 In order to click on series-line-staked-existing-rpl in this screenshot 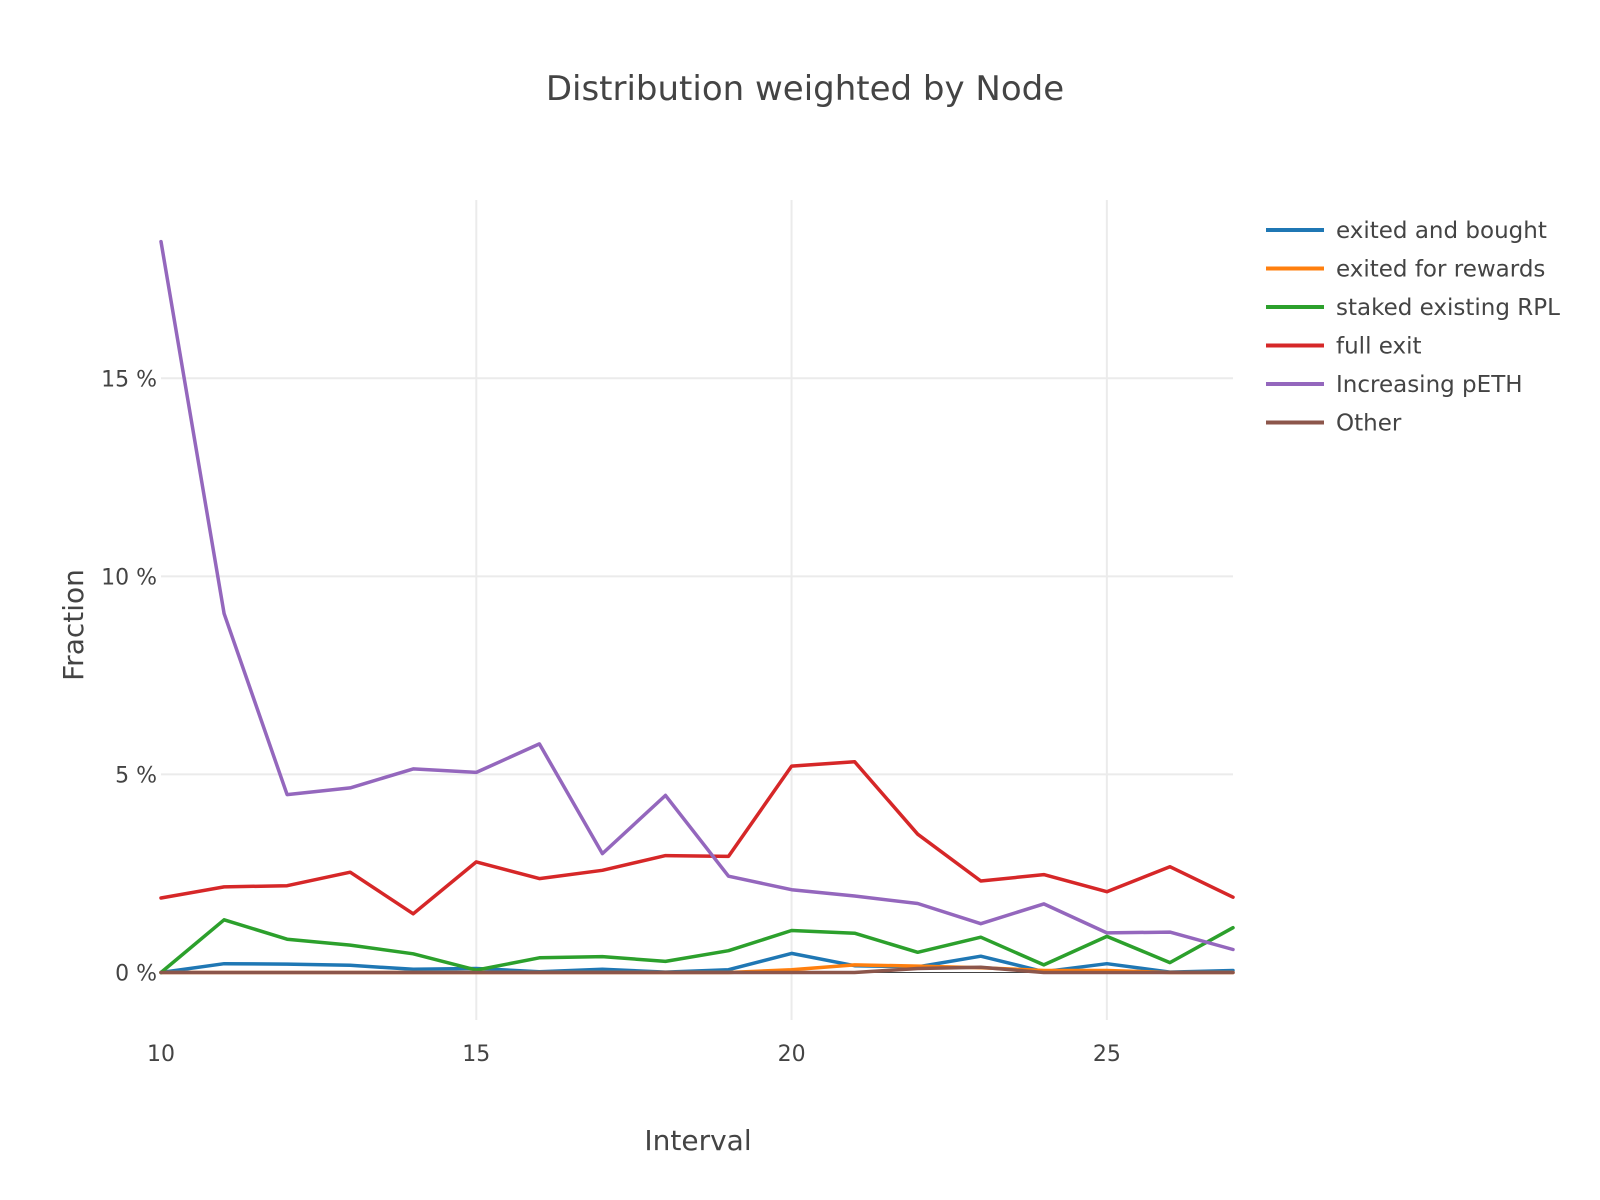, I will do `click(697, 946)`.